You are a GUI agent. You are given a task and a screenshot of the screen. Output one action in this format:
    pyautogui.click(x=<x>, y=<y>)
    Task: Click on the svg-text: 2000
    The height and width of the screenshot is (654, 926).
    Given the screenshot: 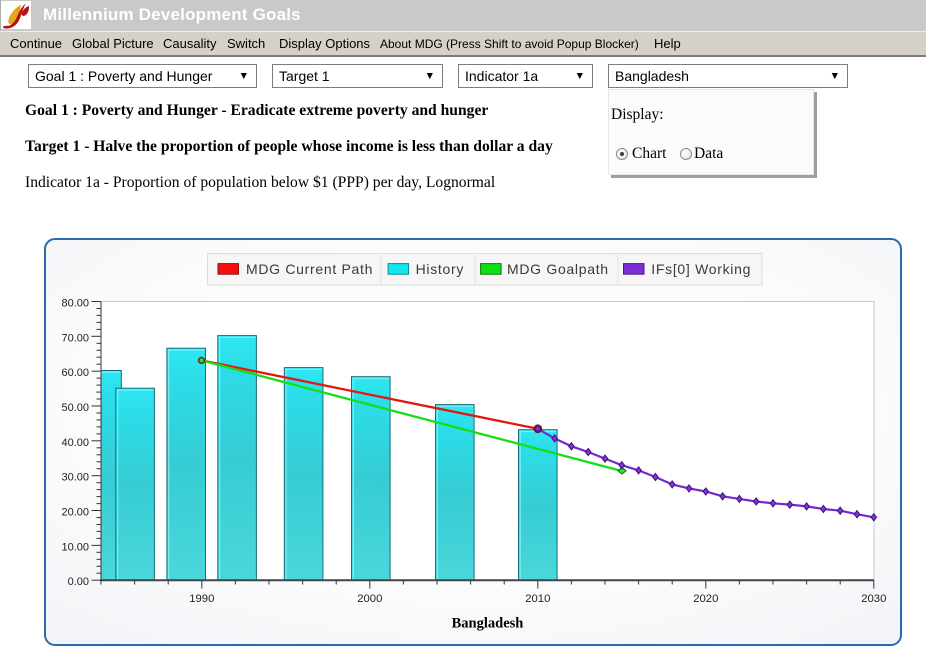 What is the action you would take?
    pyautogui.click(x=369, y=599)
    